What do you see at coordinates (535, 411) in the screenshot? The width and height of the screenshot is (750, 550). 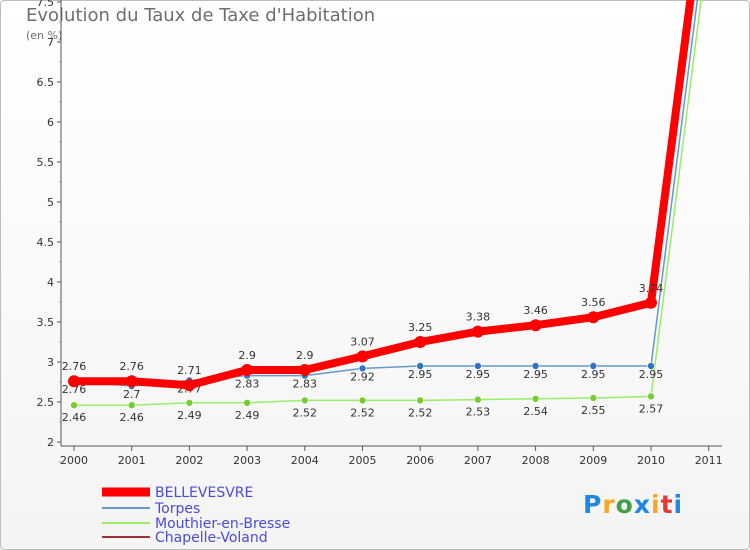 I see `data-label: 2.54` at bounding box center [535, 411].